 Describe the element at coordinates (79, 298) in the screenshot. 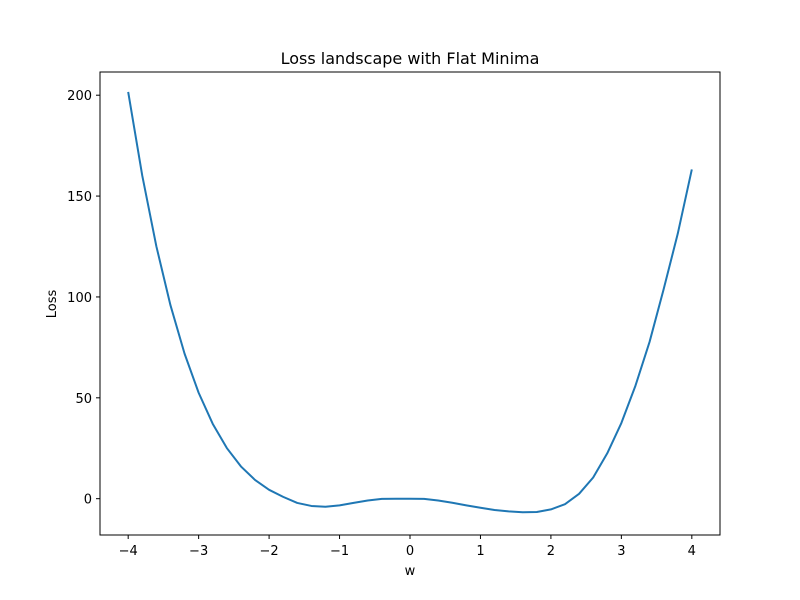

I see `y-tick-label: 100` at that location.